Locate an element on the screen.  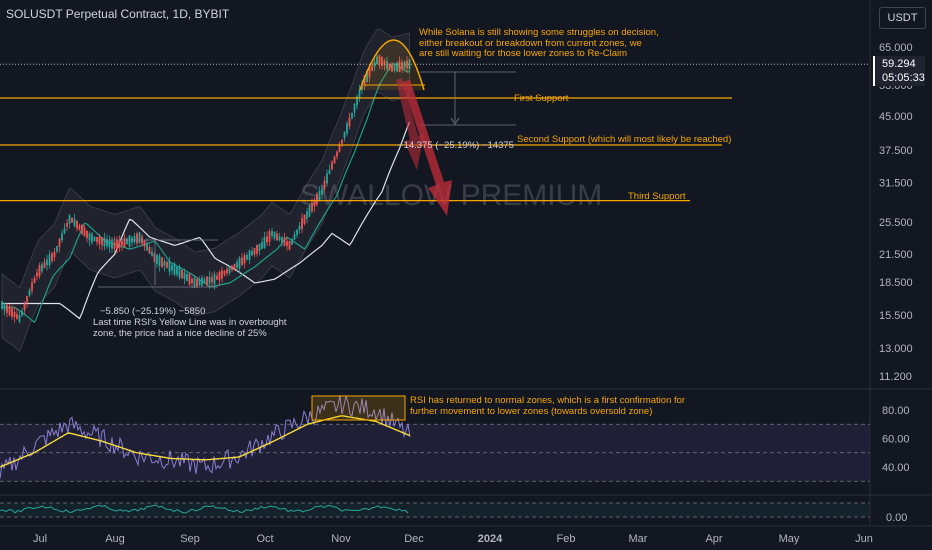
time-tick-label: Oct is located at coordinates (264, 539).